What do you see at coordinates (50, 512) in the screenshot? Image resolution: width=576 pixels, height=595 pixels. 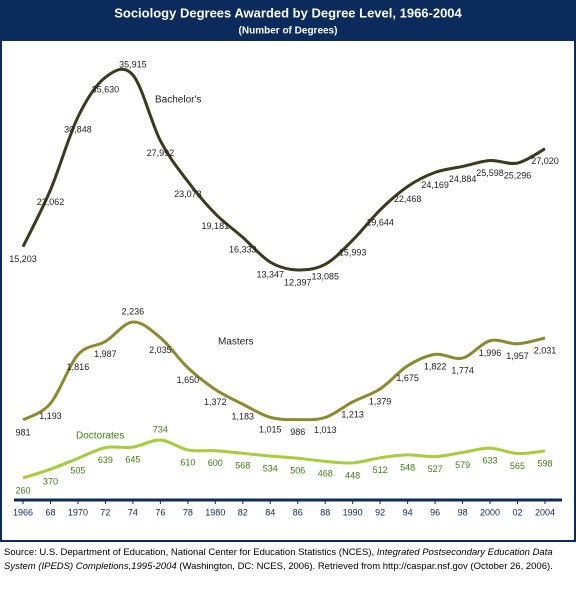 I see `x-tick-label: 68` at bounding box center [50, 512].